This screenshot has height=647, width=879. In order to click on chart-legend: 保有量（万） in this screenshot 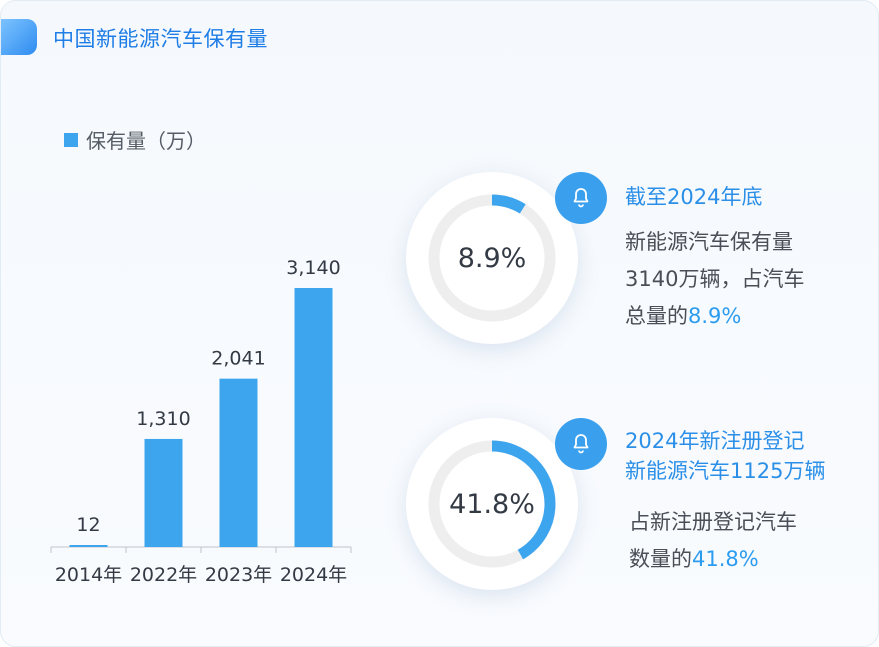, I will do `click(135, 139)`.